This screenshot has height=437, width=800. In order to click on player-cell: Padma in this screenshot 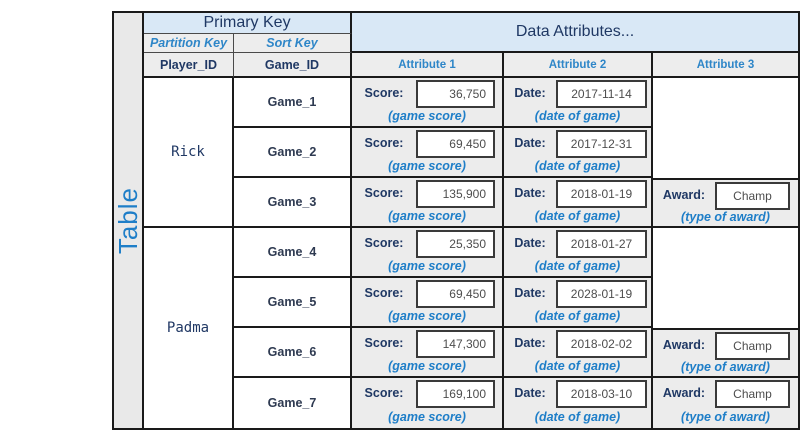, I will do `click(189, 328)`.